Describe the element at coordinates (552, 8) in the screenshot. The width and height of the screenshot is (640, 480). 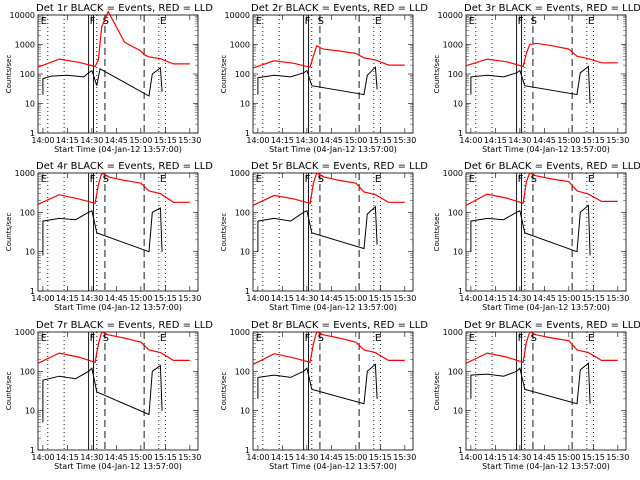
I see `panel-title: Det 3r BLACK = Events, RED = LLD` at that location.